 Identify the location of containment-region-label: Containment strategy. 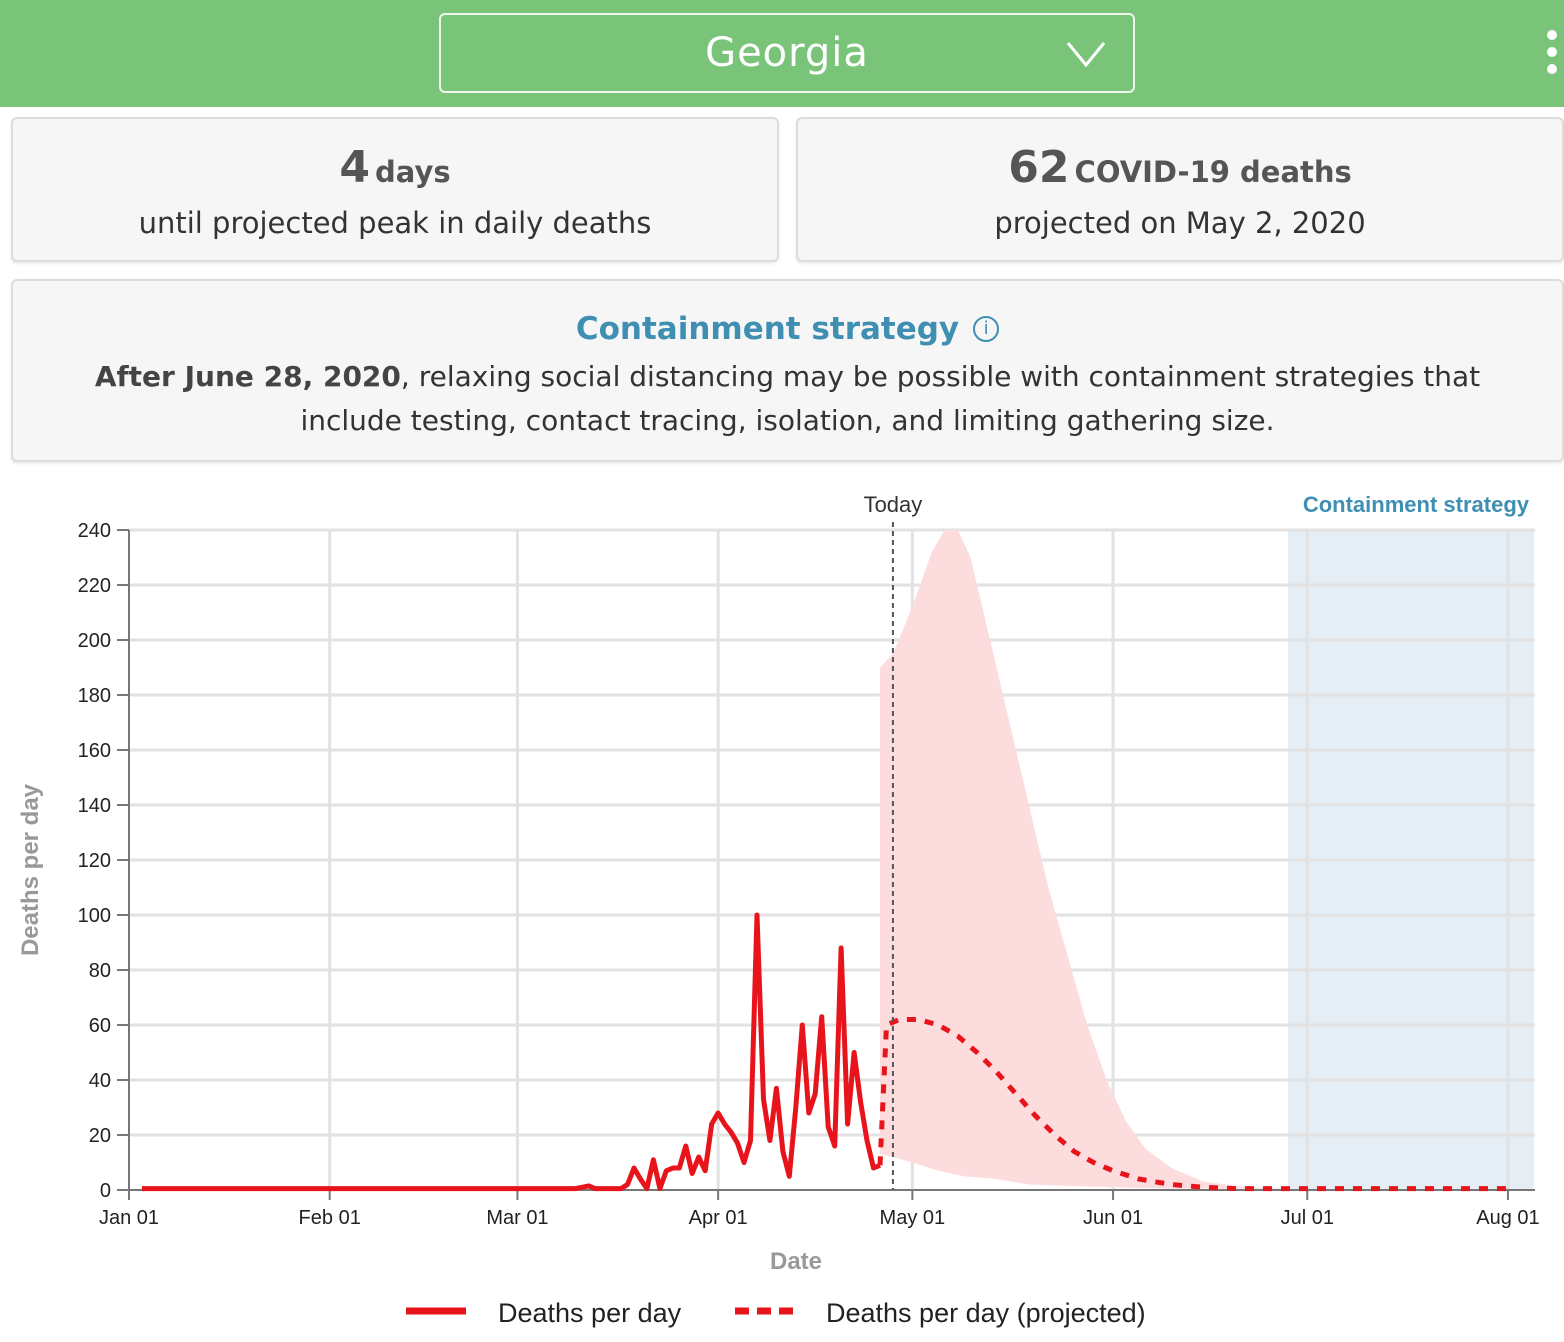
(1416, 504).